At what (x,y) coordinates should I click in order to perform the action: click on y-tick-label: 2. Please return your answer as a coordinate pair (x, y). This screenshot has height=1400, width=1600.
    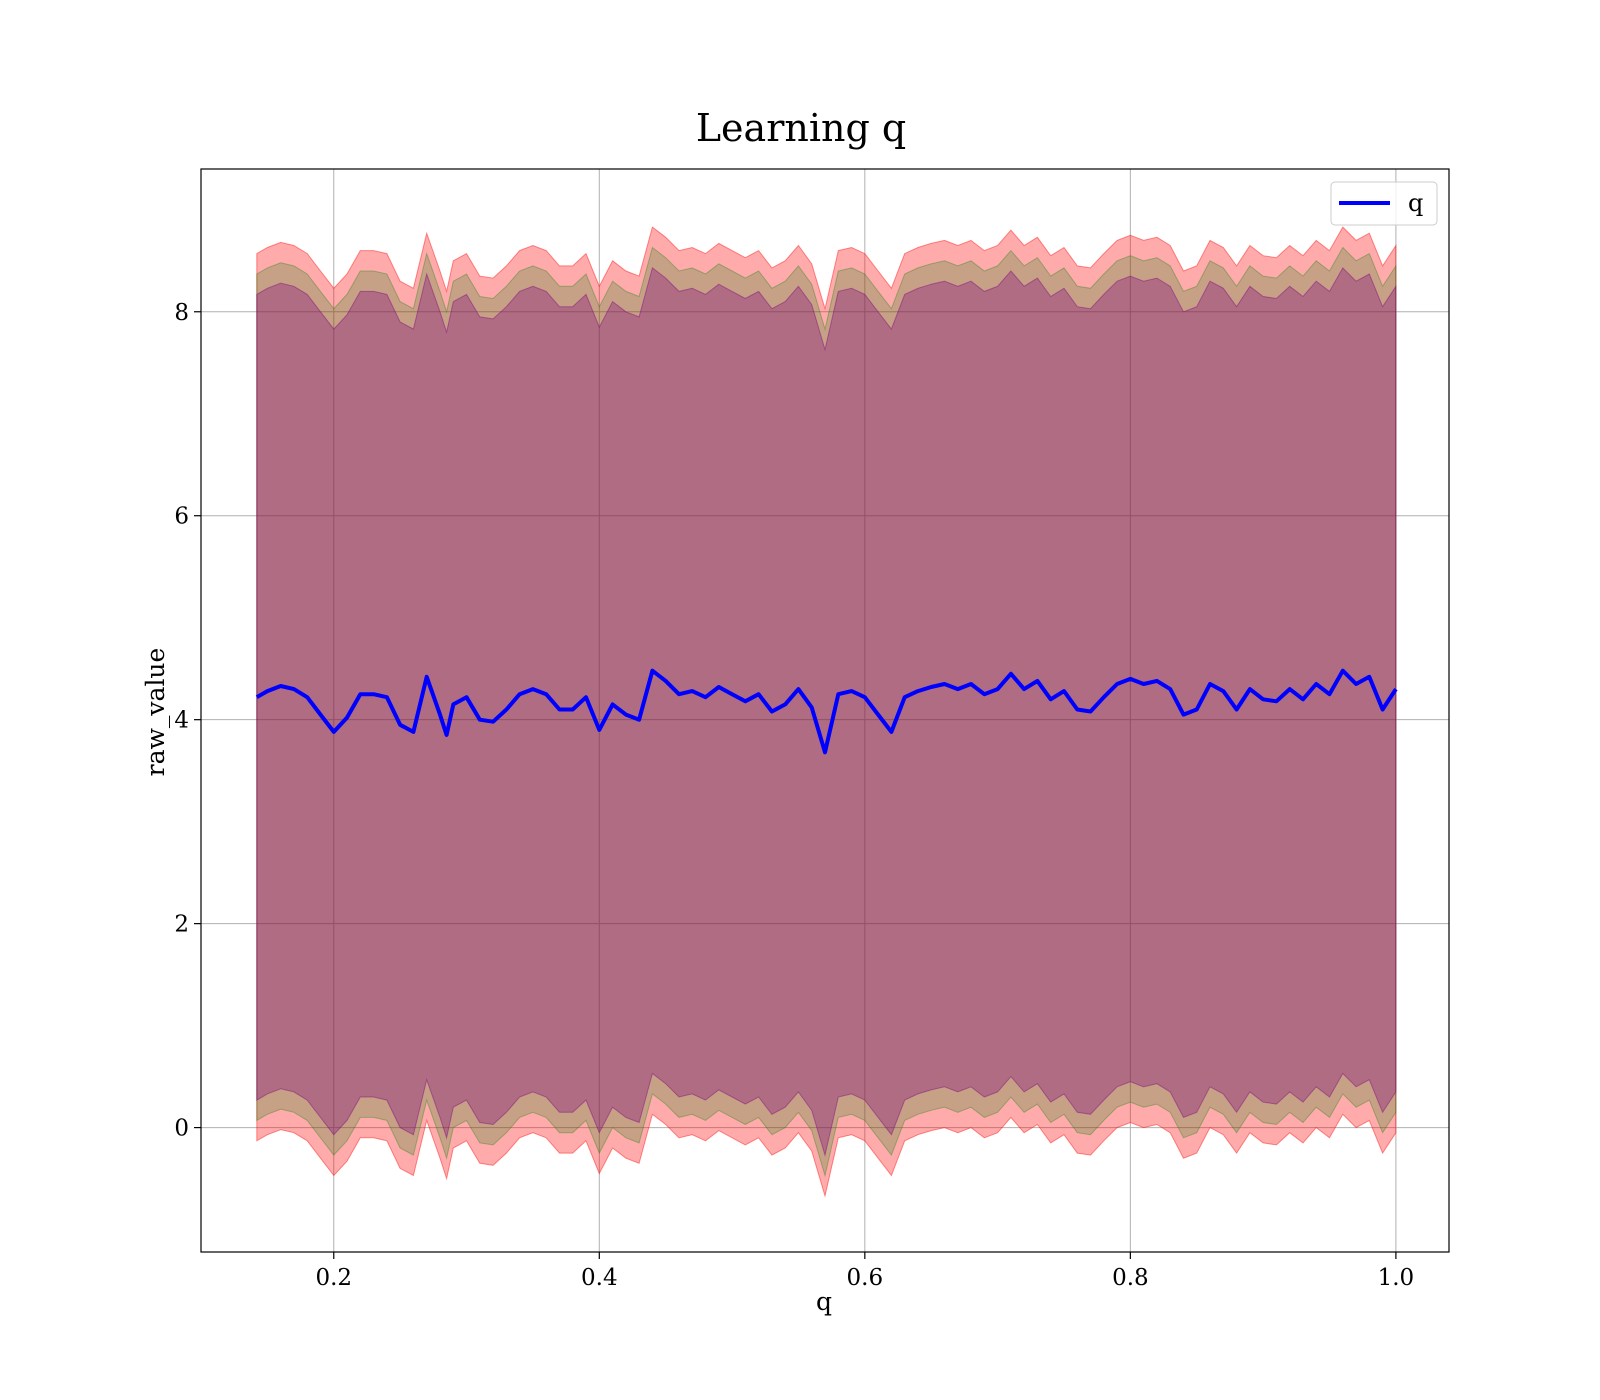
    Looking at the image, I should click on (181, 925).